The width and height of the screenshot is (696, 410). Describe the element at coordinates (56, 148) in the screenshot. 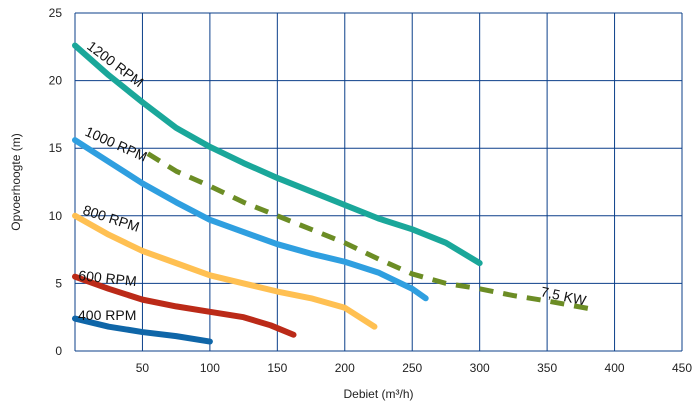

I see `y-tick-label: 15` at that location.